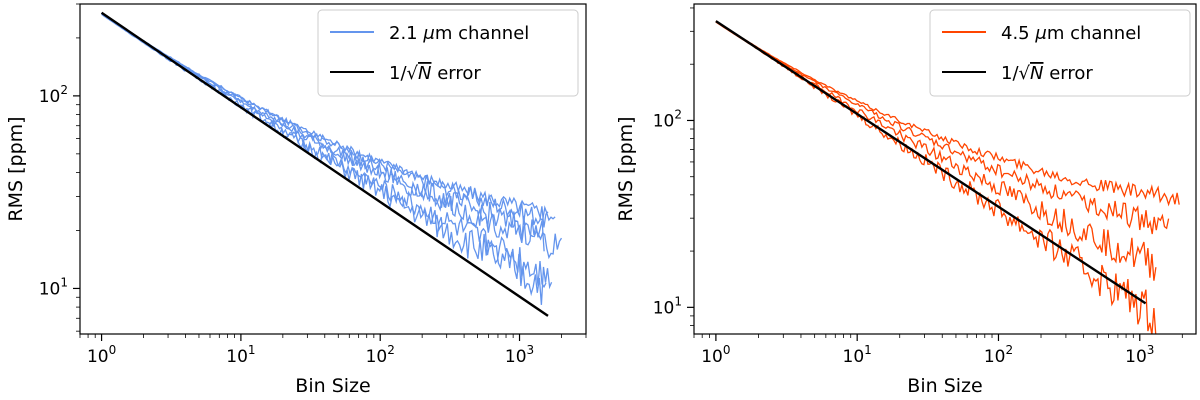 This screenshot has width=1200, height=400. I want to click on left-y-axis-label: RMS [ppm], so click(16, 168).